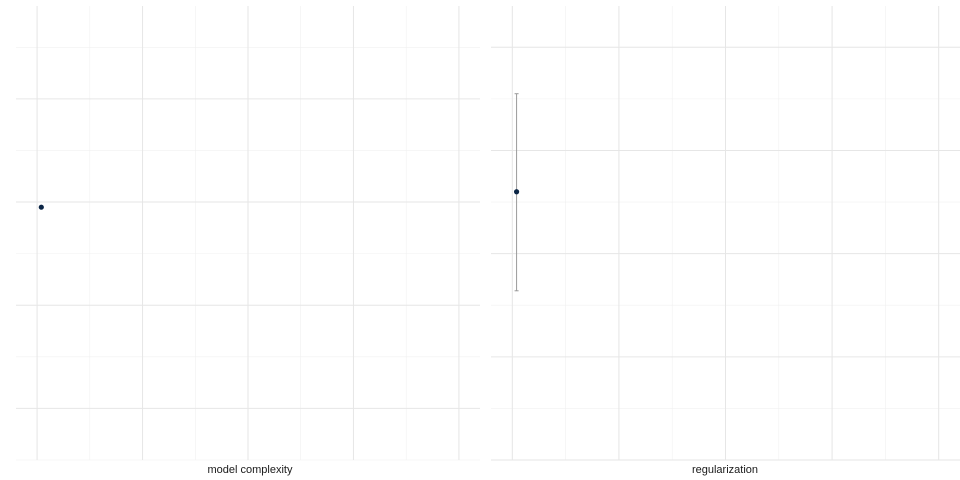  I want to click on x-axis-label-regularization: regularization, so click(725, 470).